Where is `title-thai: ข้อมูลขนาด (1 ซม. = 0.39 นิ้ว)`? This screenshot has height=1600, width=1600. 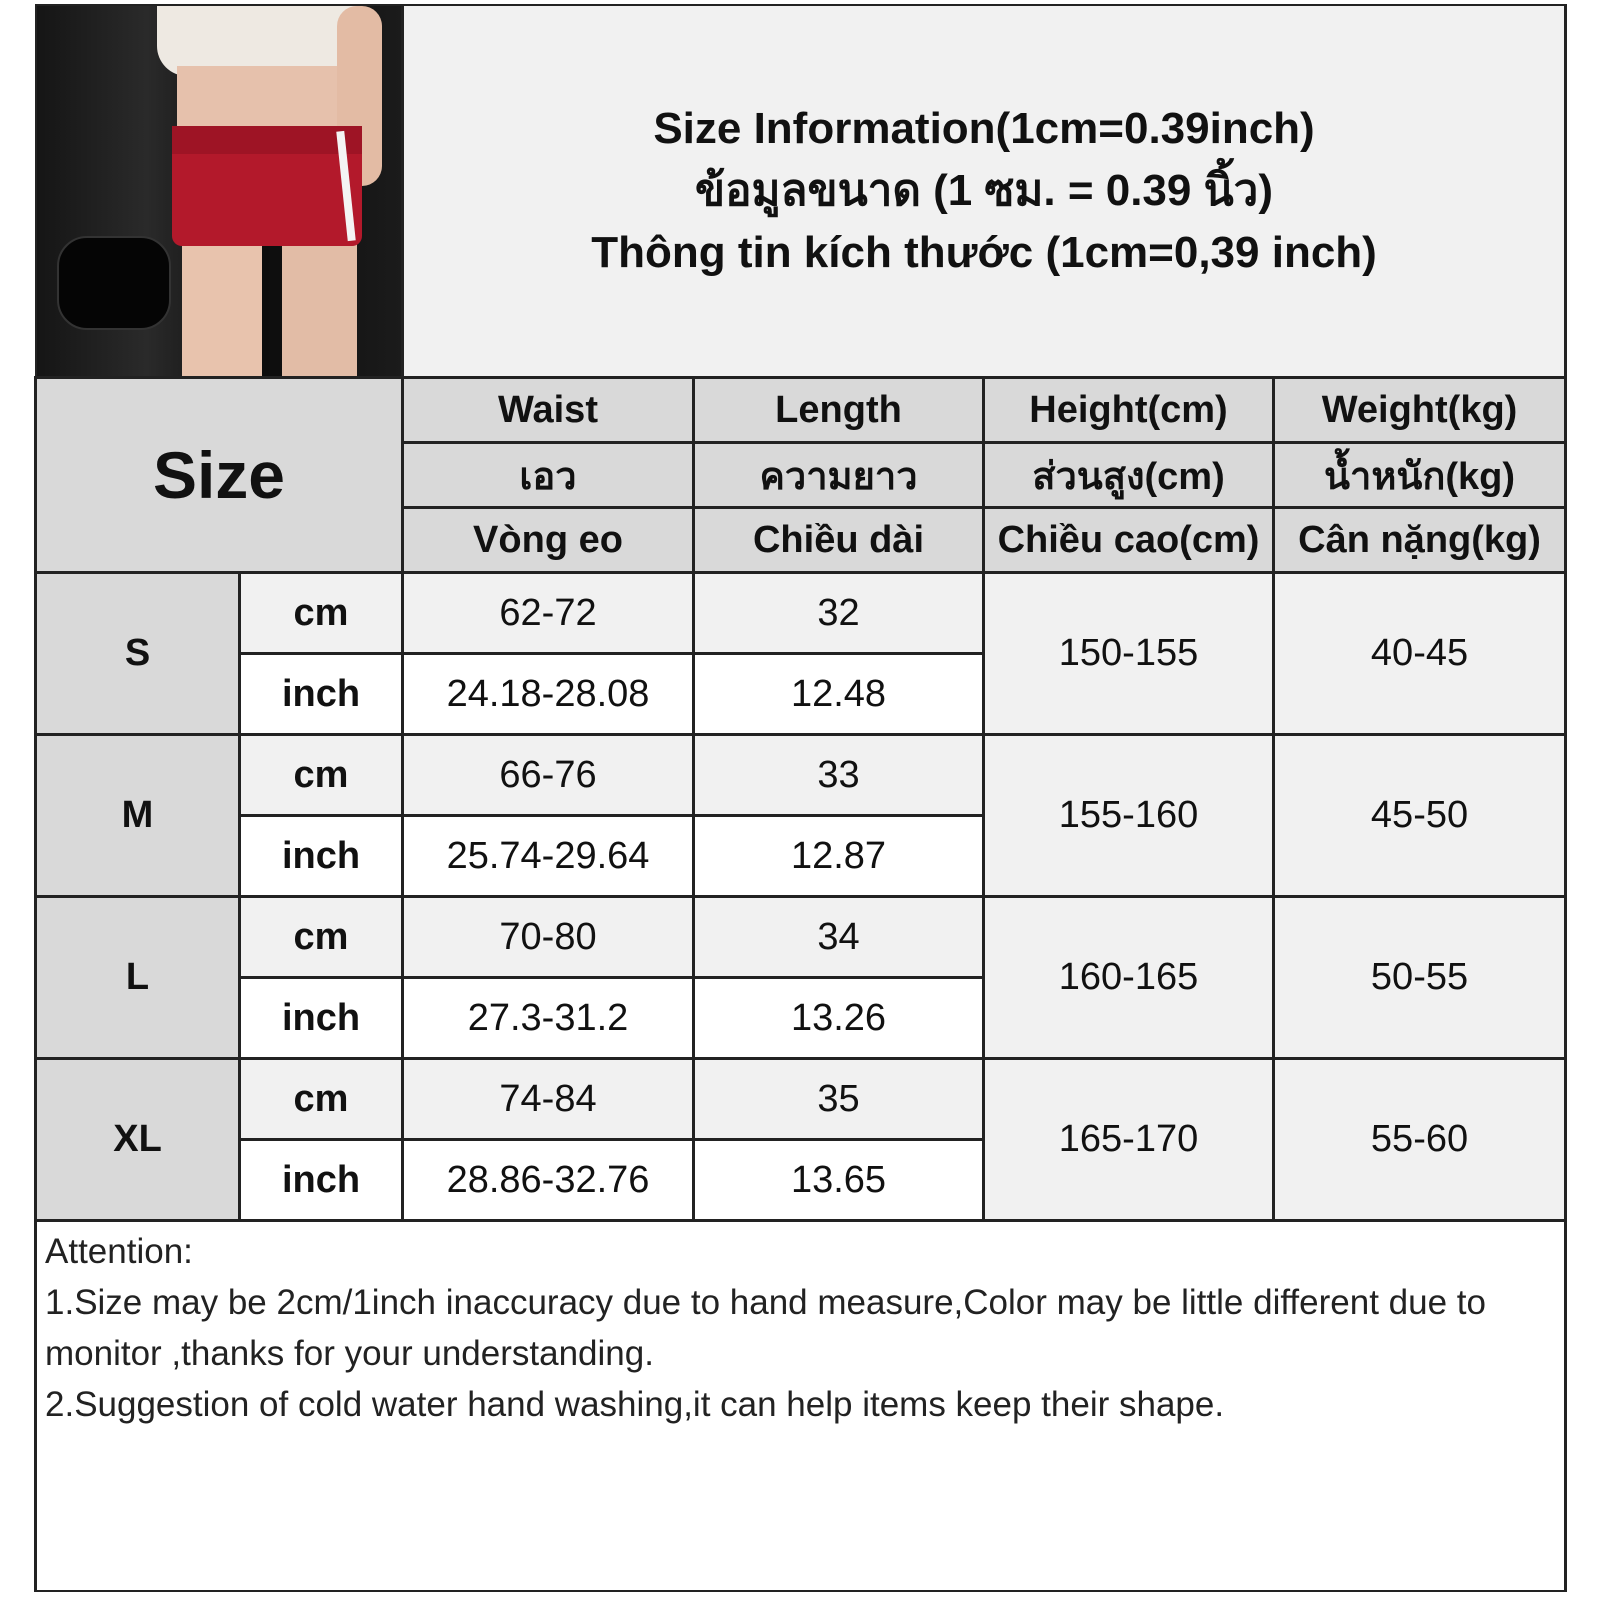
title-thai: ข้อมูลขนาด (1 ซม. = 0.39 นิ้ว) is located at coordinates (984, 190).